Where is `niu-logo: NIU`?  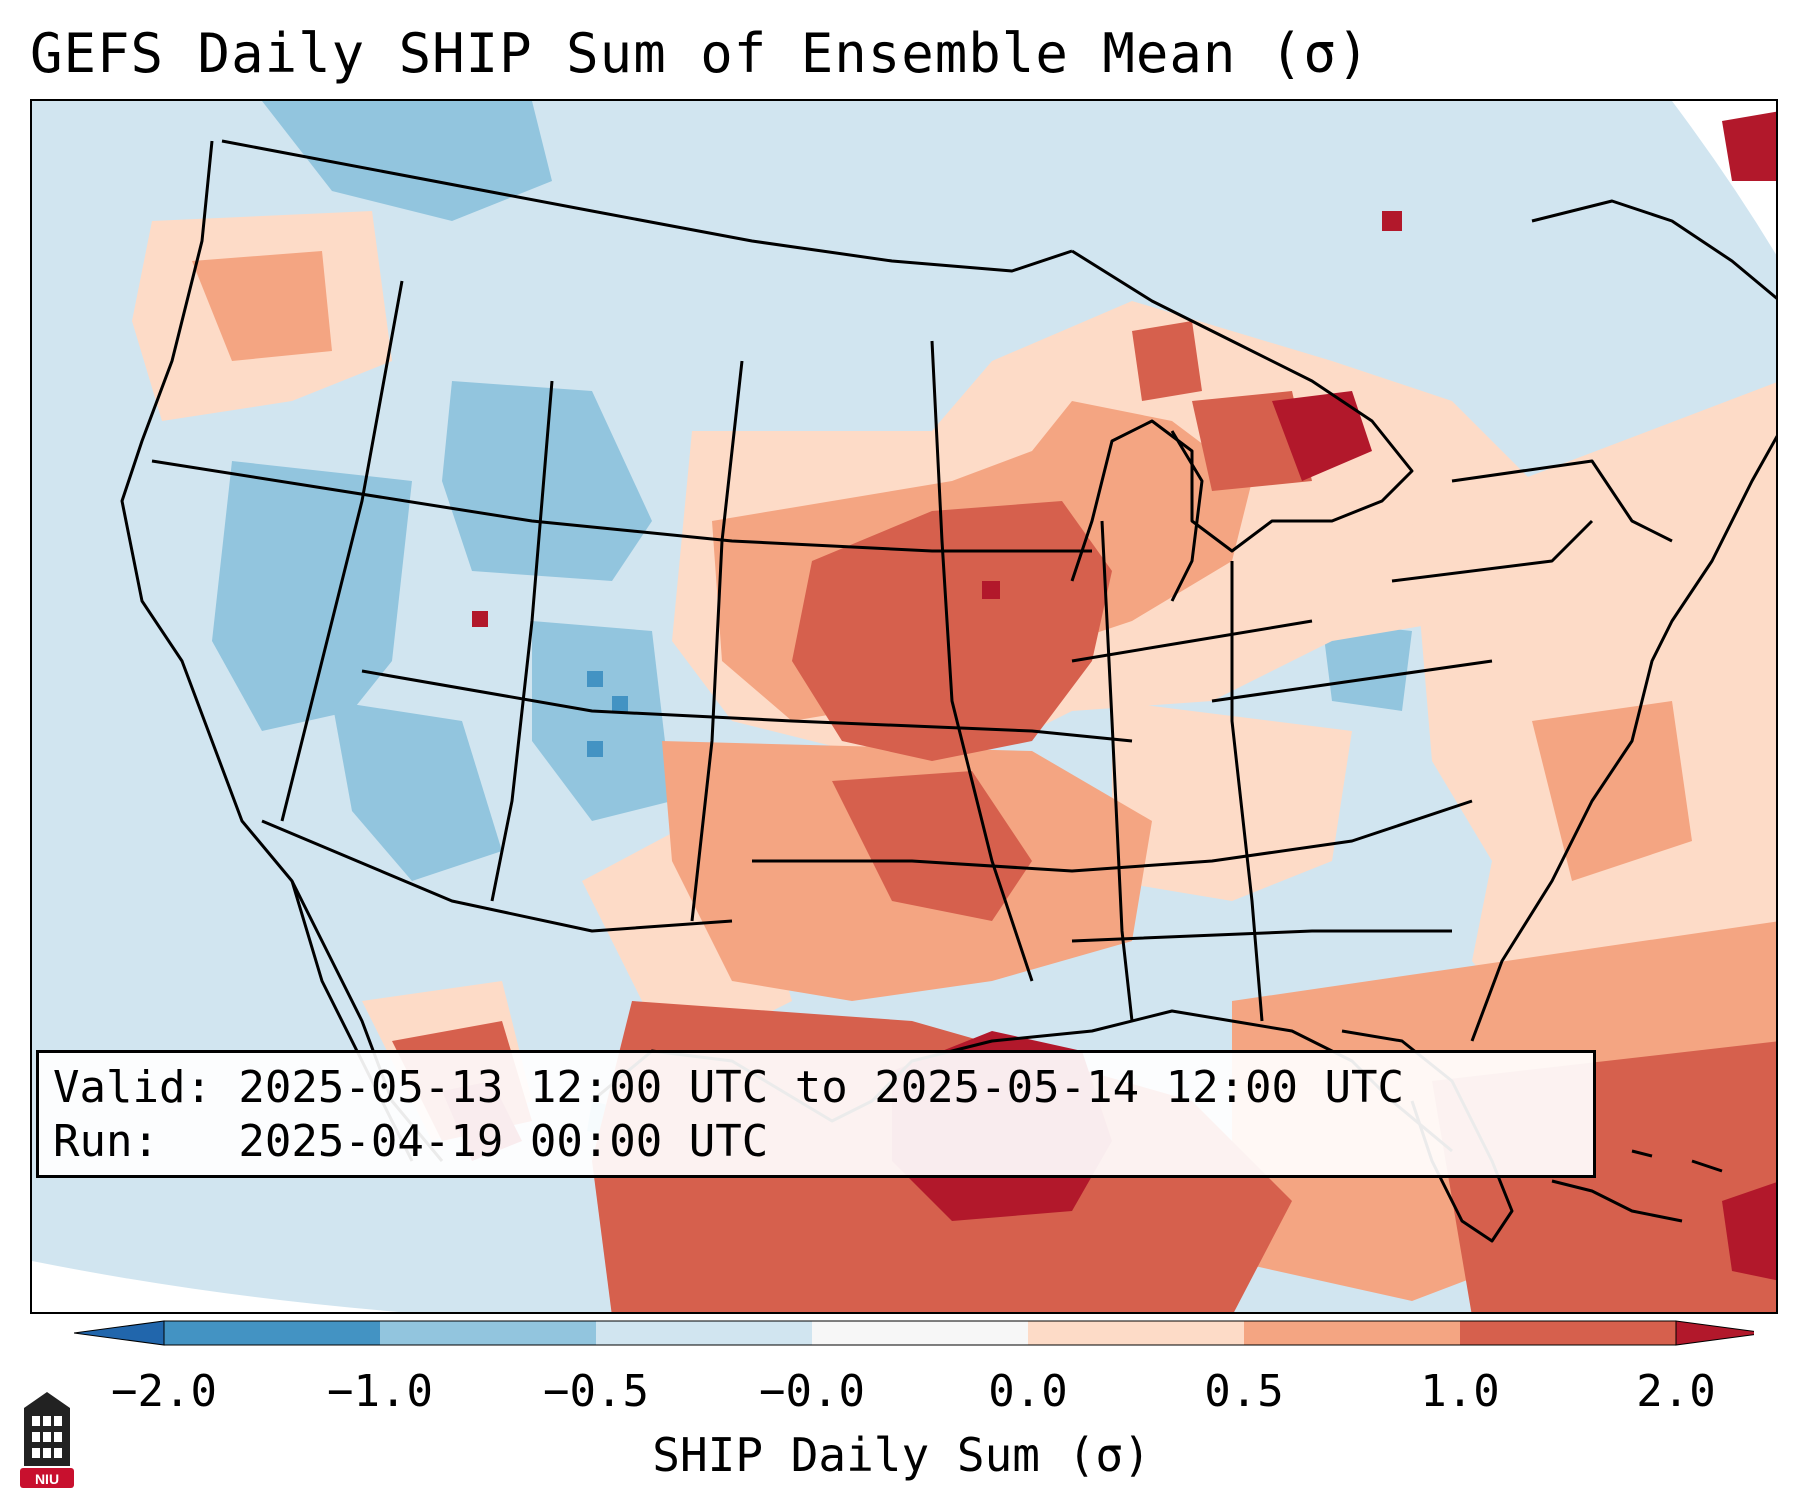 niu-logo: NIU is located at coordinates (47, 1440).